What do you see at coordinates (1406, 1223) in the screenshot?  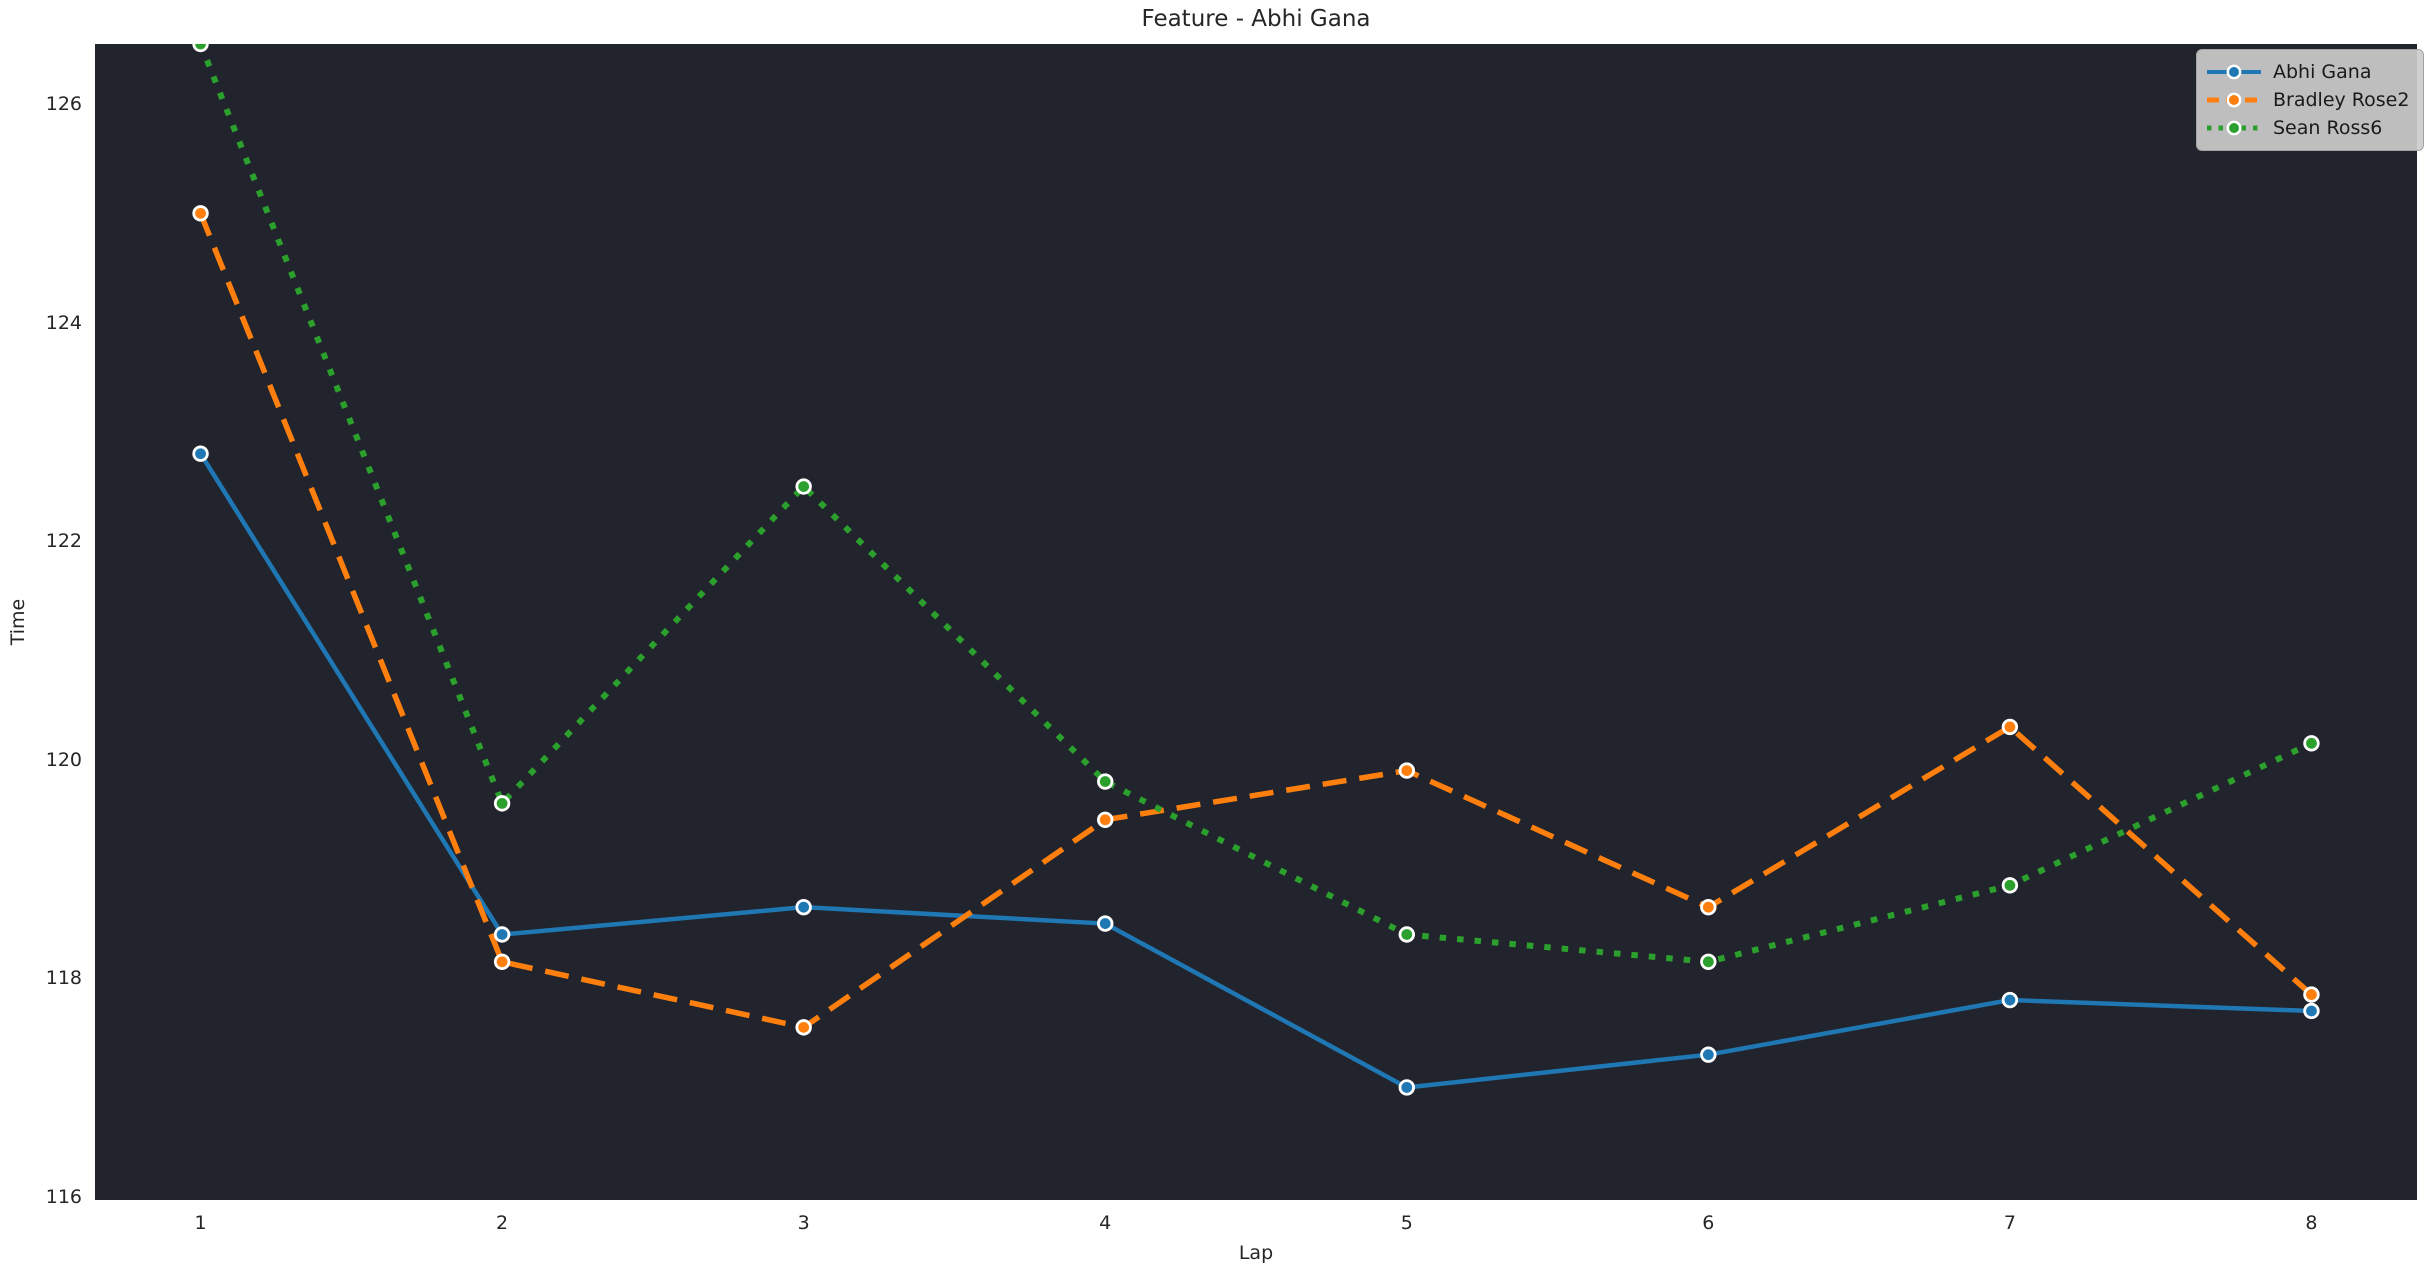 I see `x-tick-label: 5` at bounding box center [1406, 1223].